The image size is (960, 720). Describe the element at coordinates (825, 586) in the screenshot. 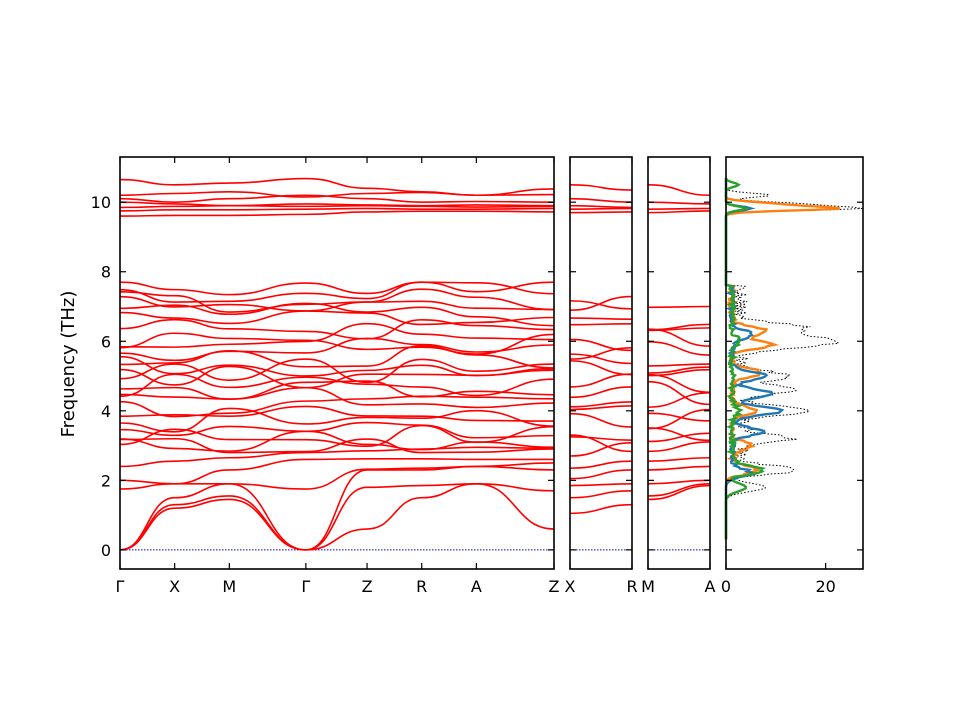

I see `dos-x-tick-label: 20` at that location.